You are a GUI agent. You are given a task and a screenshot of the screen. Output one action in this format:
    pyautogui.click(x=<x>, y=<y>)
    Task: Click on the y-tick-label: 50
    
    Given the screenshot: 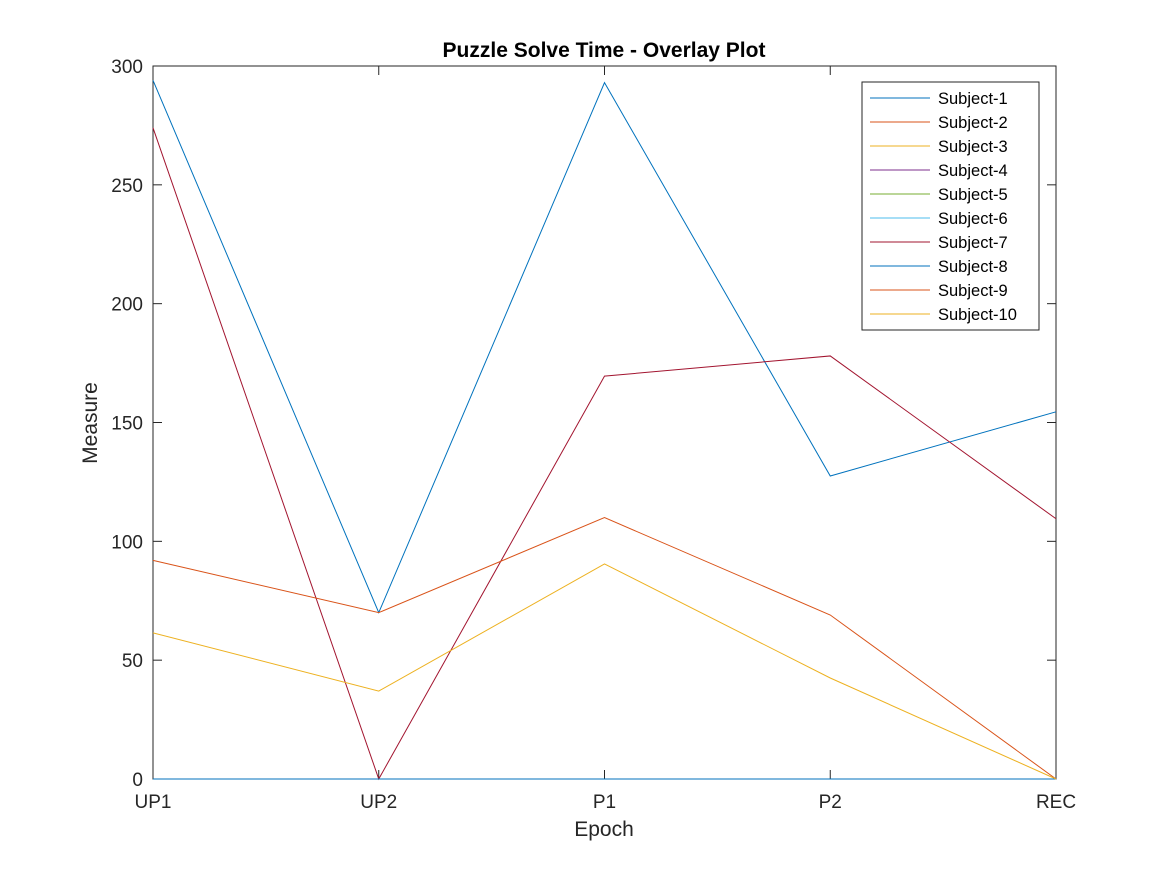 What is the action you would take?
    pyautogui.click(x=132, y=661)
    